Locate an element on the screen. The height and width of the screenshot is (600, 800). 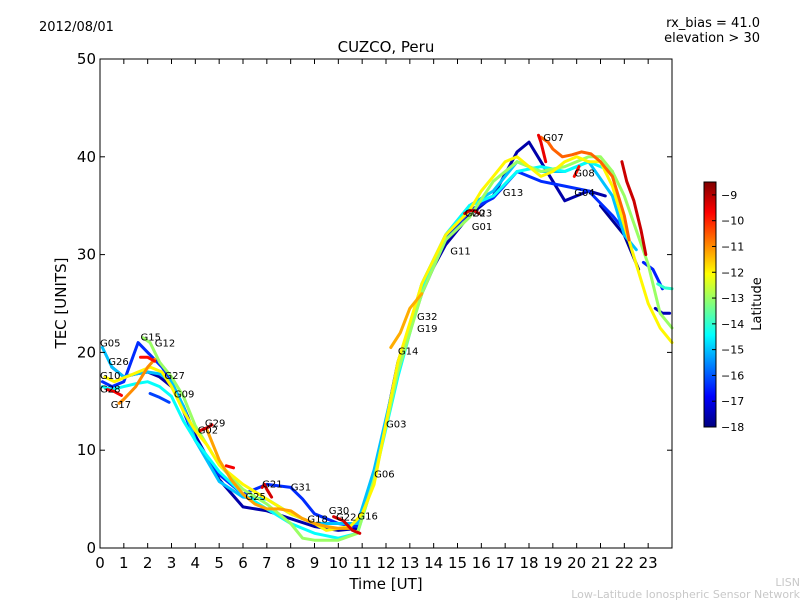
satellite-label-g15: G15 is located at coordinates (151, 338).